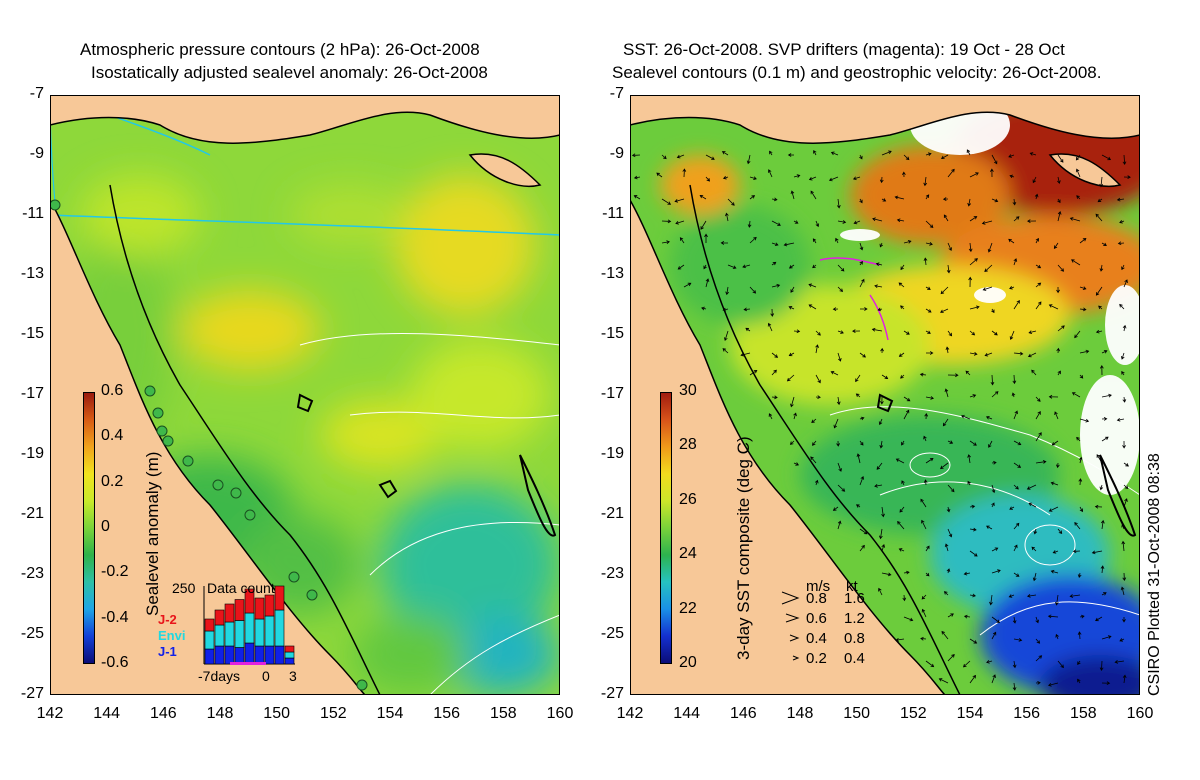  What do you see at coordinates (913, 713) in the screenshot?
I see `lon-tick-label: 152` at bounding box center [913, 713].